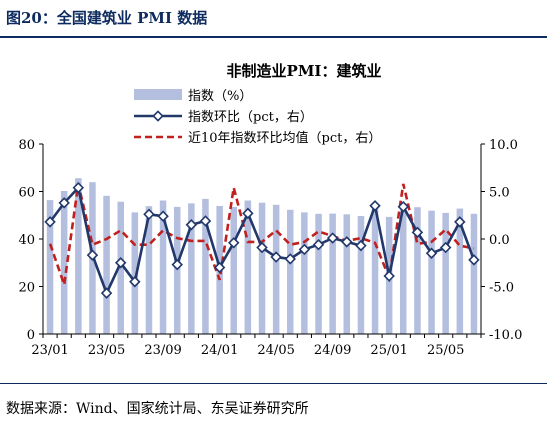 The width and height of the screenshot is (547, 428). What do you see at coordinates (304, 71) in the screenshot?
I see `chart-title: 非制造业PMI：建筑业` at bounding box center [304, 71].